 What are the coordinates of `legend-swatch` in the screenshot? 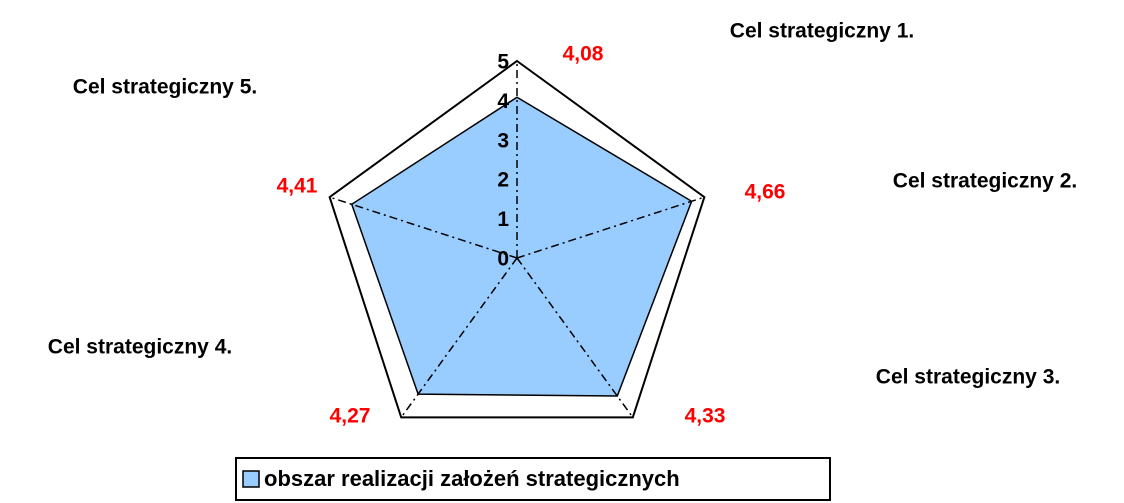 It's located at (251, 479).